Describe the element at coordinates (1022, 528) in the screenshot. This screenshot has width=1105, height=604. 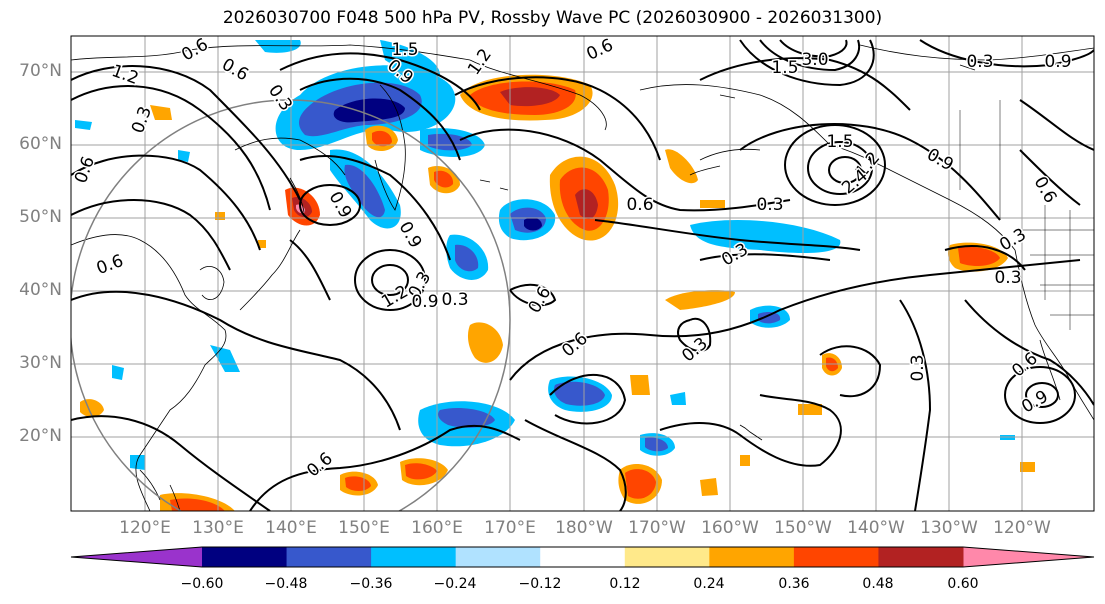
I see `lon-label: 120°W` at that location.